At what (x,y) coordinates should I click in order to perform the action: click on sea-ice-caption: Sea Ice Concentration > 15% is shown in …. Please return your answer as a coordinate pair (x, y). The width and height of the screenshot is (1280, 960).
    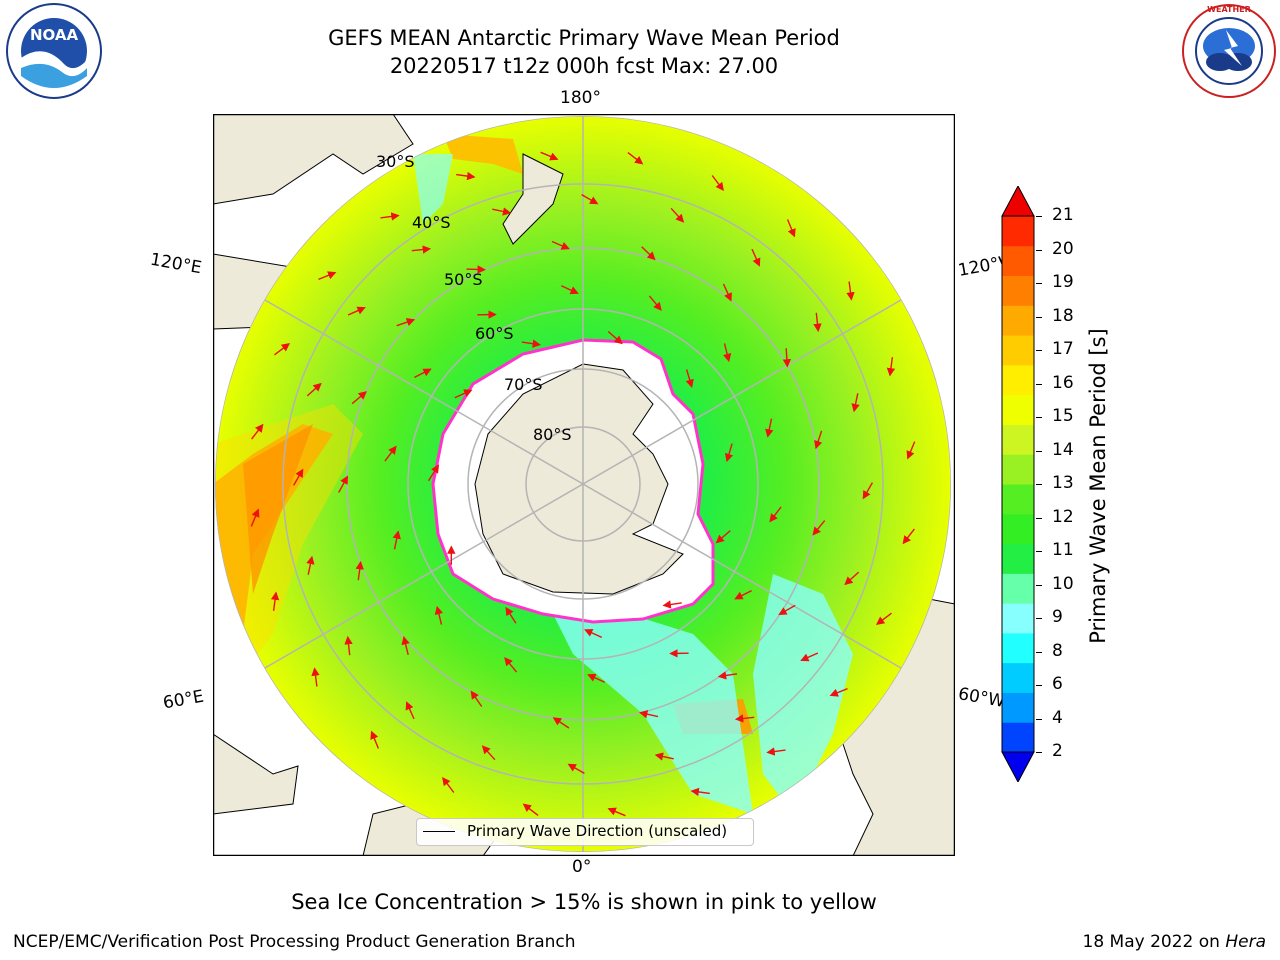
    Looking at the image, I should click on (584, 902).